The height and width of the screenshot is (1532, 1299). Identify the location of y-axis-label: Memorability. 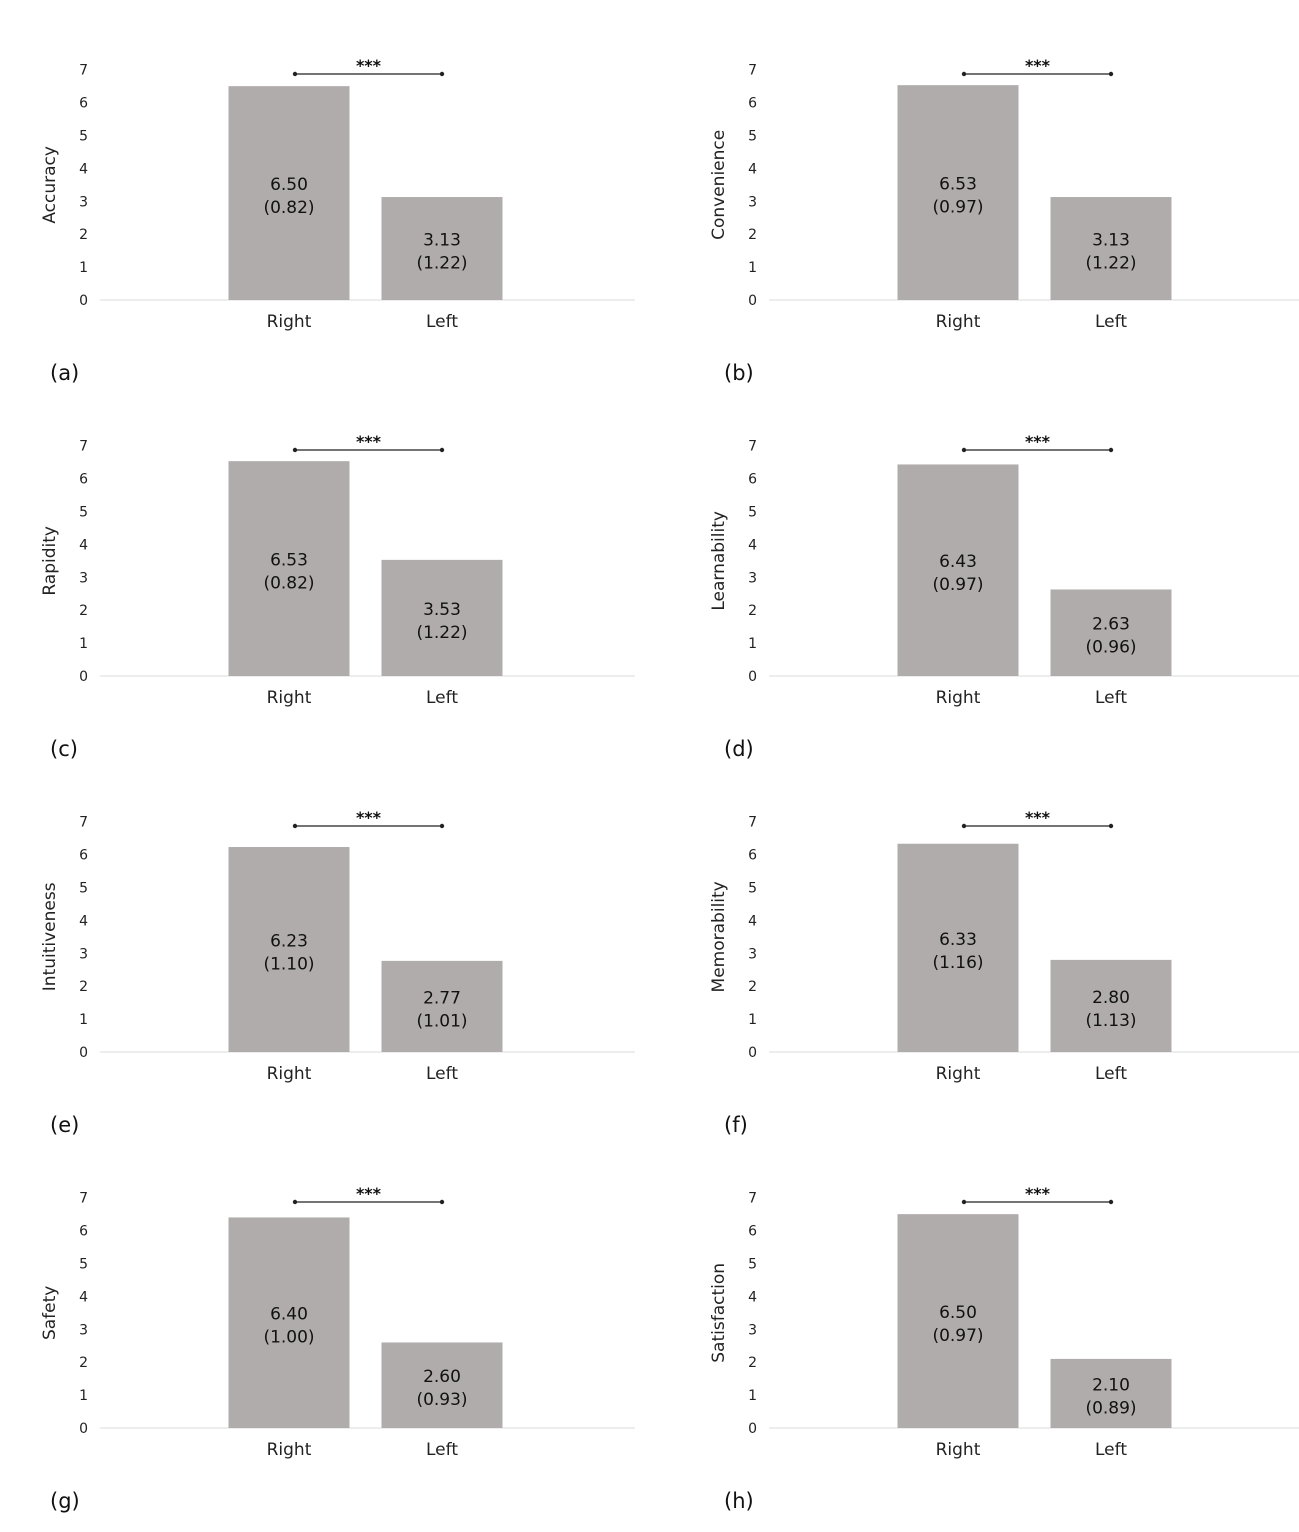
(719, 936).